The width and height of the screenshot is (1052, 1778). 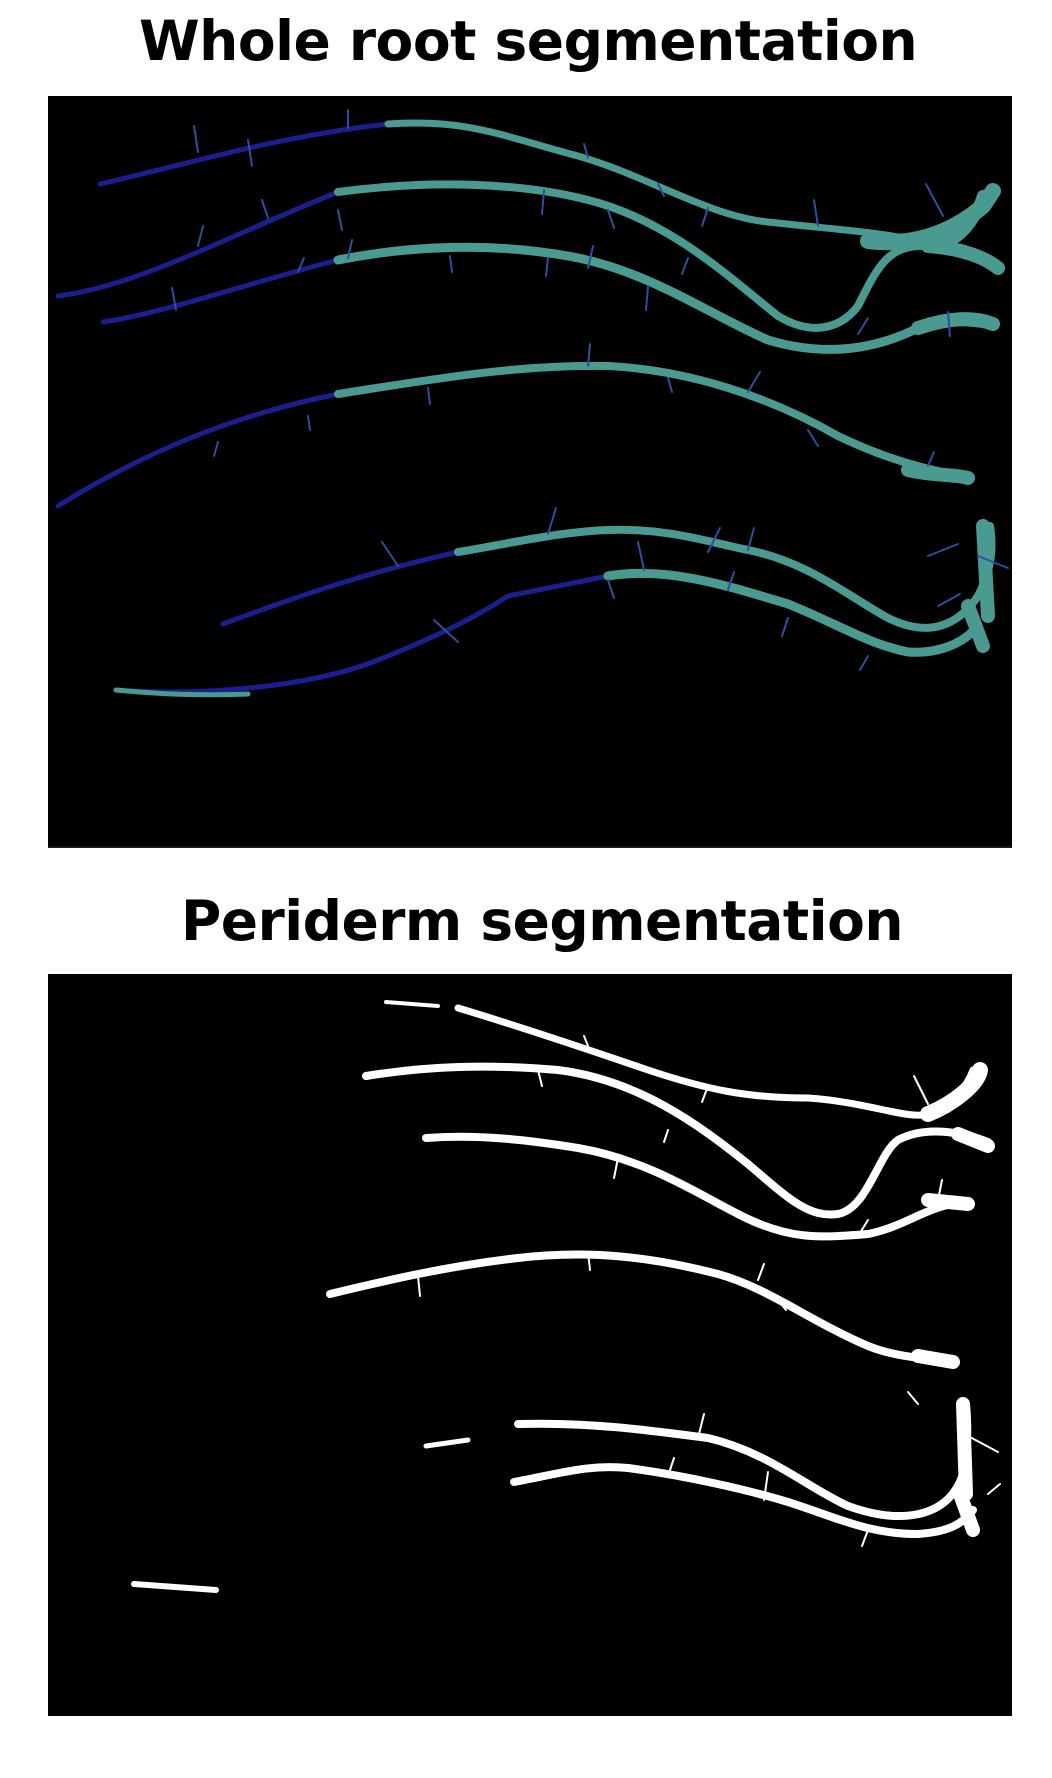 What do you see at coordinates (530, 847) in the screenshot?
I see `panel-bottom-edge` at bounding box center [530, 847].